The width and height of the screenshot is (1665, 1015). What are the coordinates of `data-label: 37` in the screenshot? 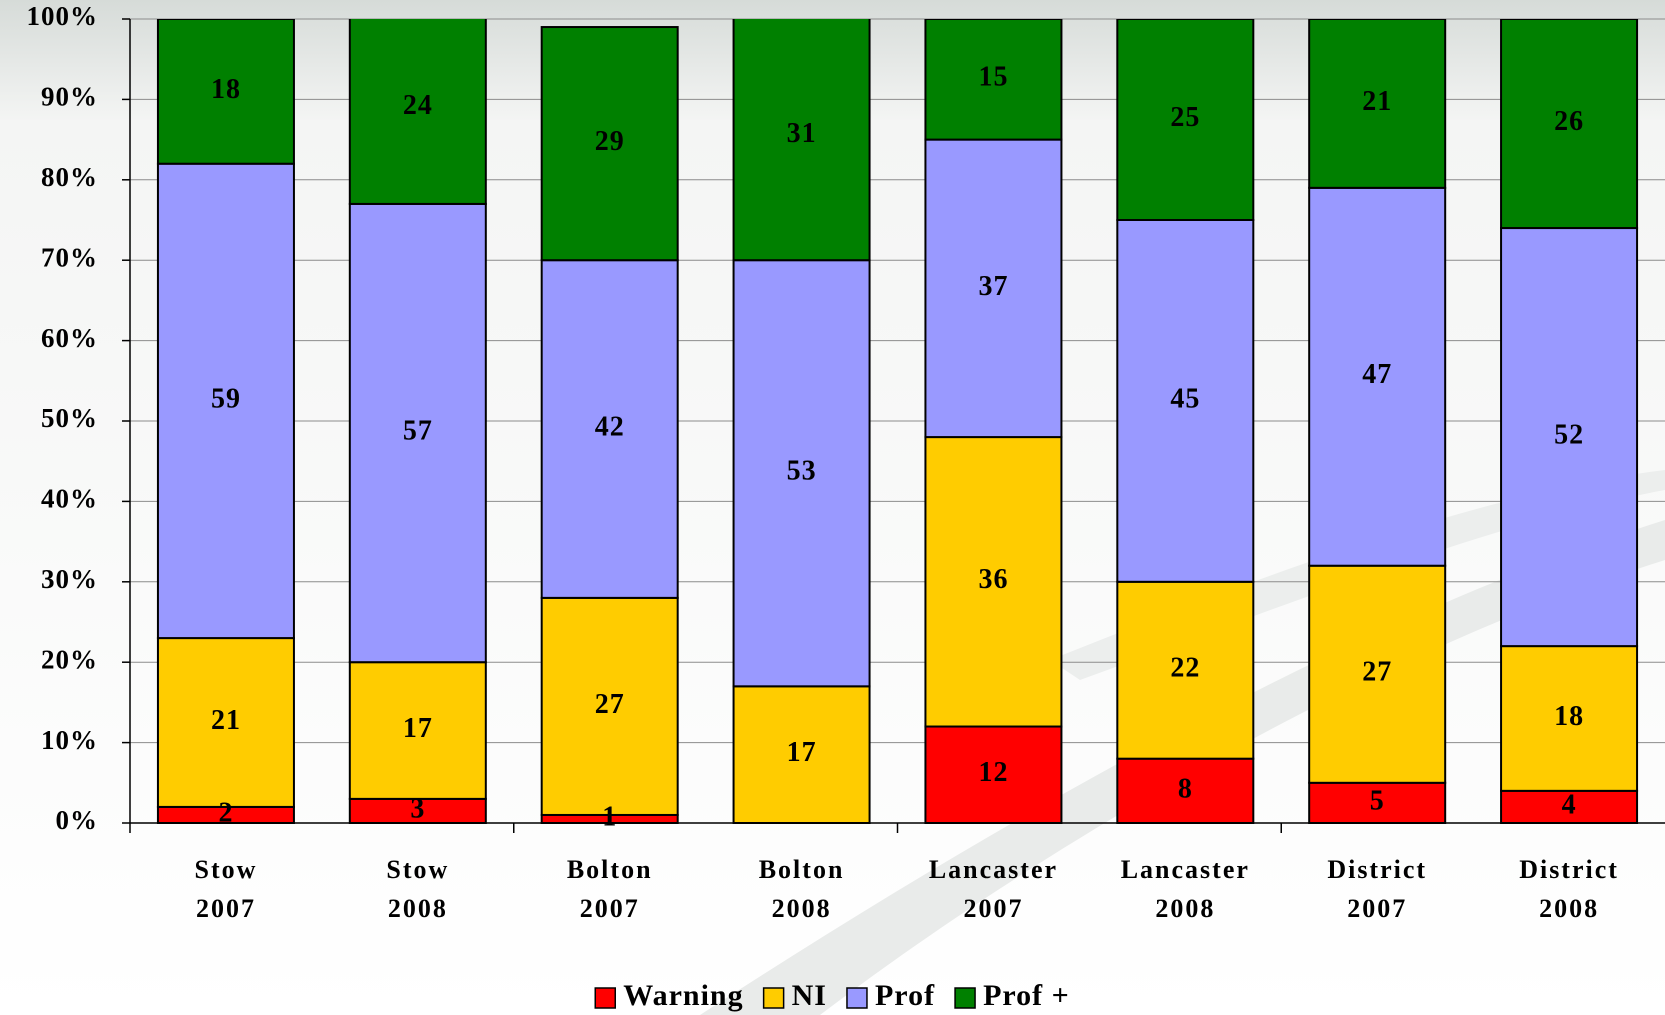 It's located at (993, 286).